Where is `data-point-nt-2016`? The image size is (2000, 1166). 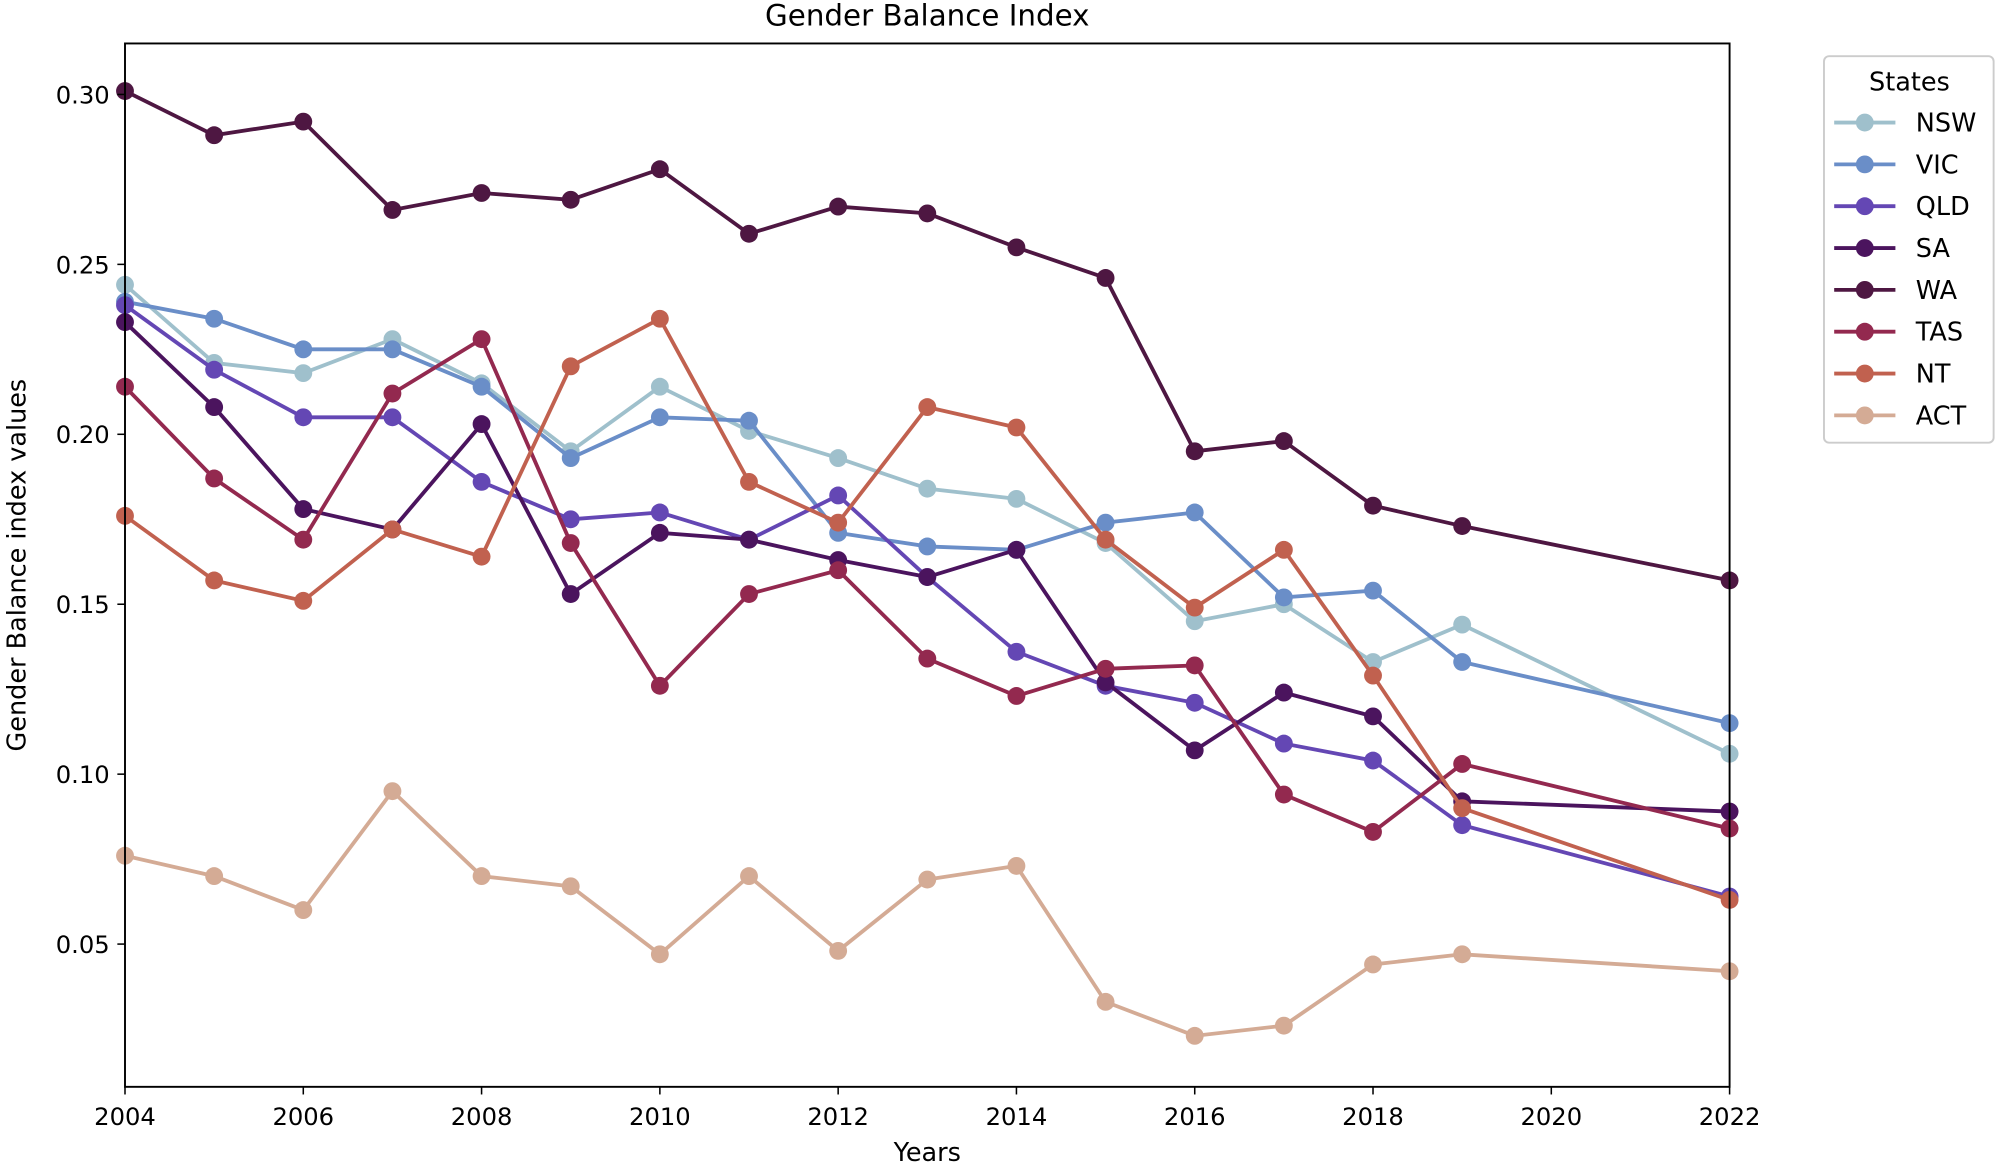
data-point-nt-2016 is located at coordinates (1194, 607).